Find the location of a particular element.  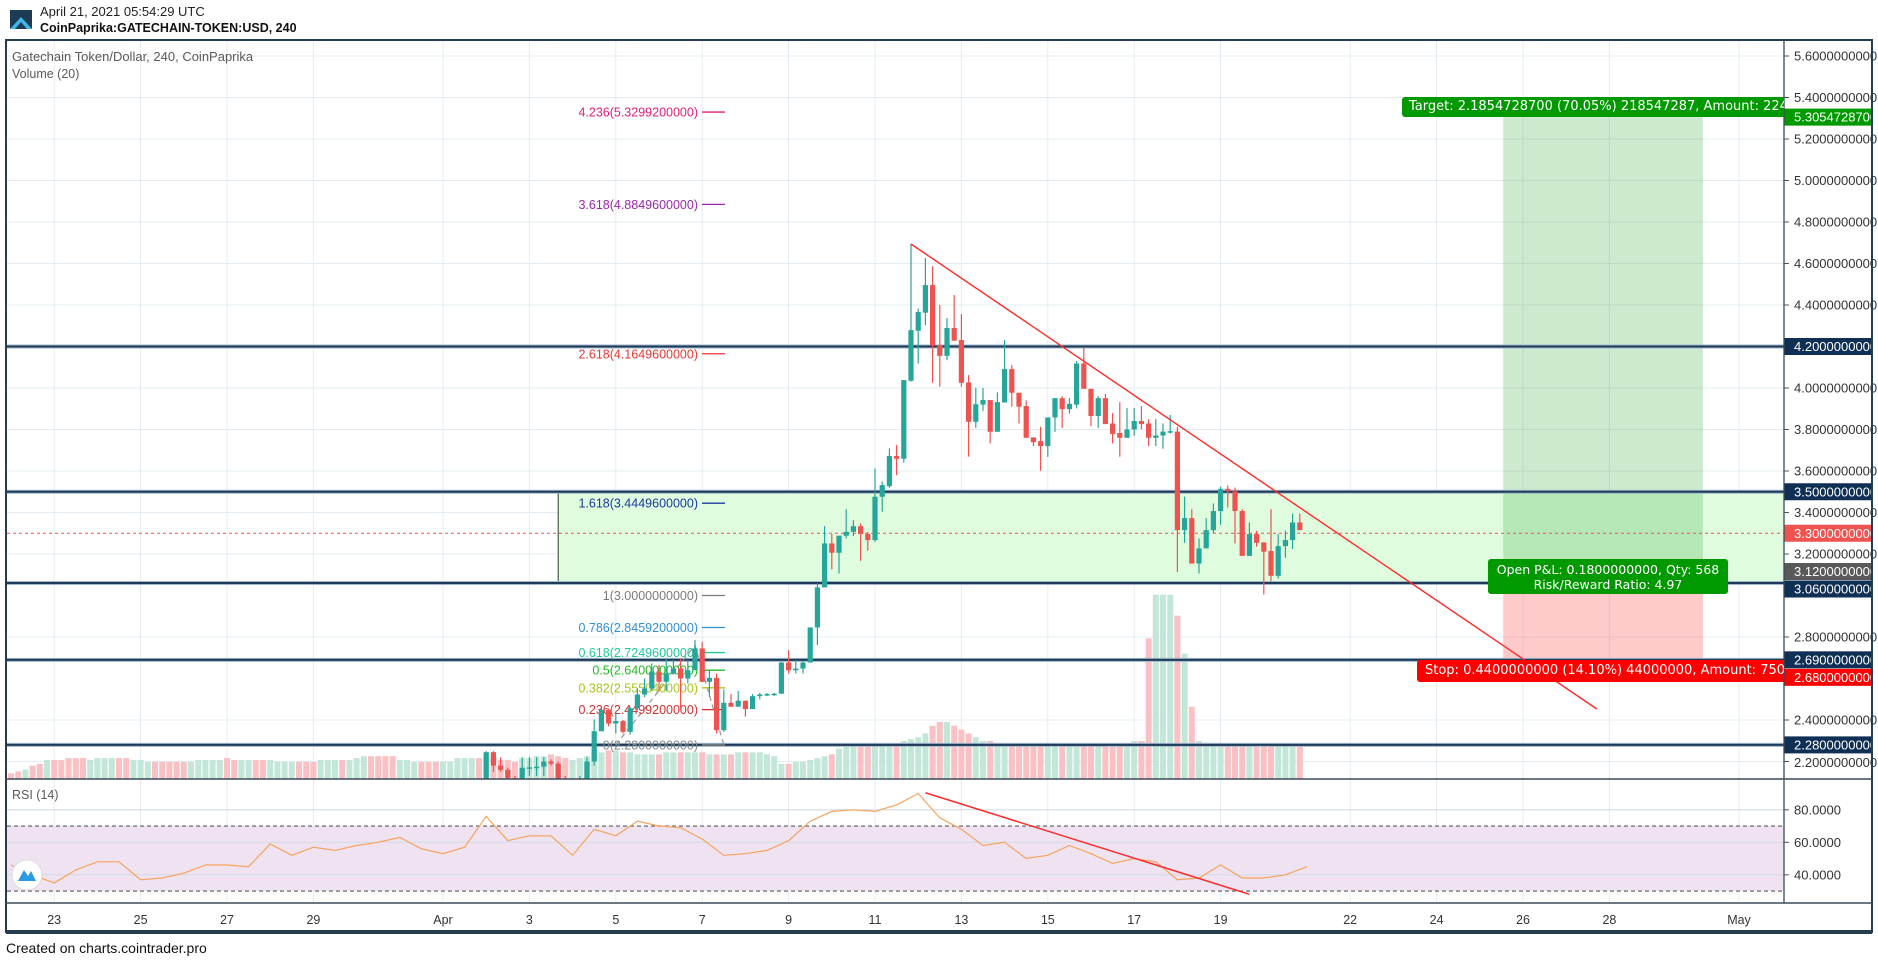

level-price-label-bg is located at coordinates (1828, 589).